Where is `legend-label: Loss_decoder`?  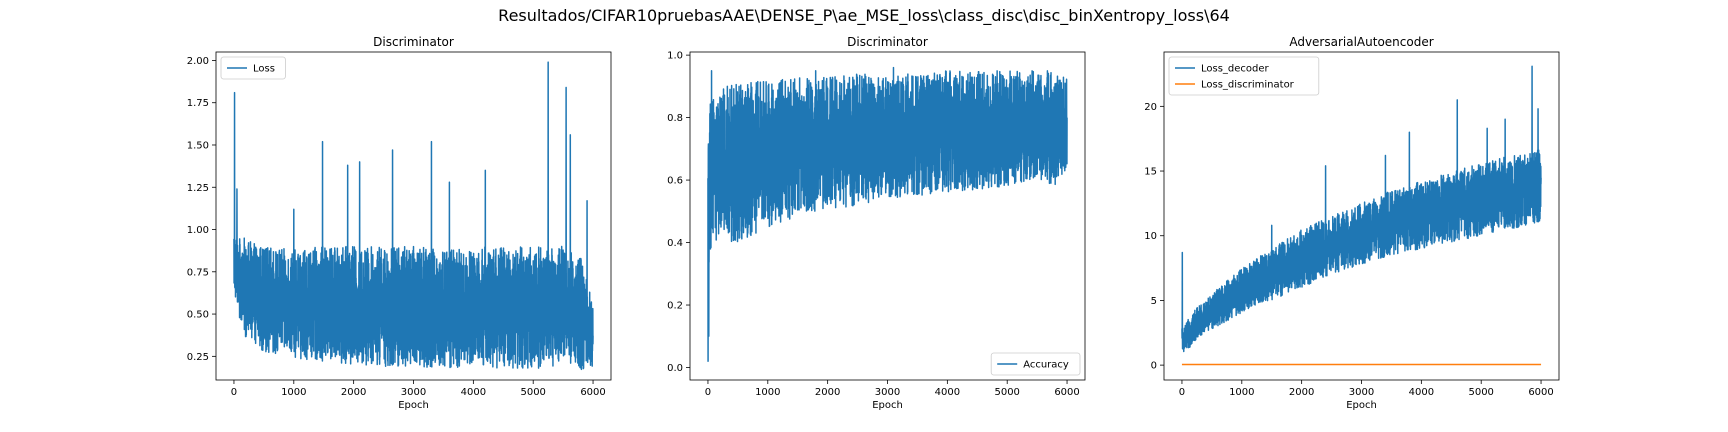 legend-label: Loss_decoder is located at coordinates (1235, 69).